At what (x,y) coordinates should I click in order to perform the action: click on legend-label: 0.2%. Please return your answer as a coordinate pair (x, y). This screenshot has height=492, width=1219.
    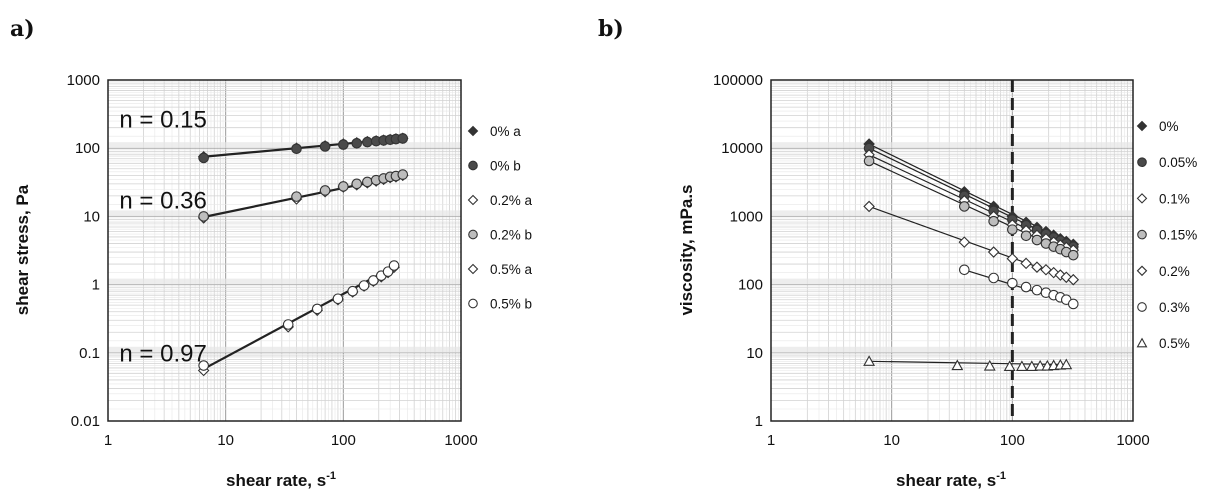
    Looking at the image, I should click on (1174, 271).